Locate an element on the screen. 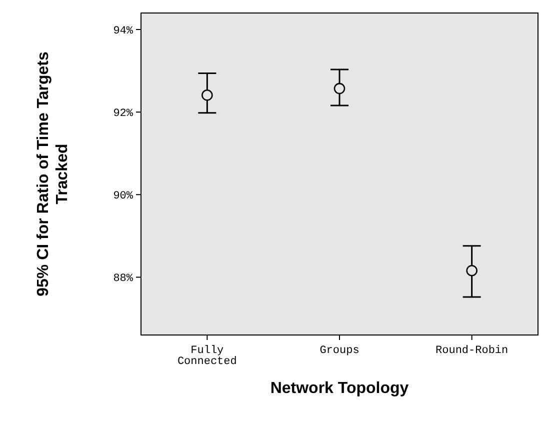 Image resolution: width=555 pixels, height=423 pixels. x-tick-label: Round-Robin is located at coordinates (472, 351).